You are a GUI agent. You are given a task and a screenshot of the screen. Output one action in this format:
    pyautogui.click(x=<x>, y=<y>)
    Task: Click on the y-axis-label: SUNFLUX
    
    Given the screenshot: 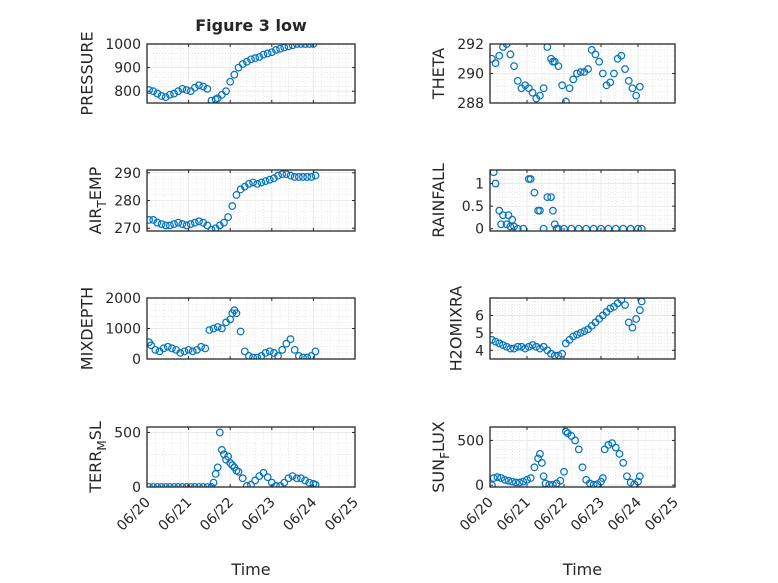 What is the action you would take?
    pyautogui.click(x=440, y=457)
    